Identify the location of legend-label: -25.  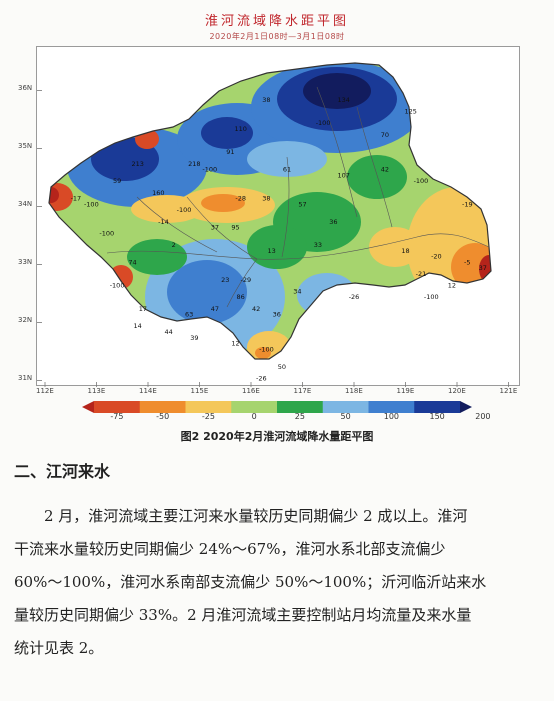
(208, 416).